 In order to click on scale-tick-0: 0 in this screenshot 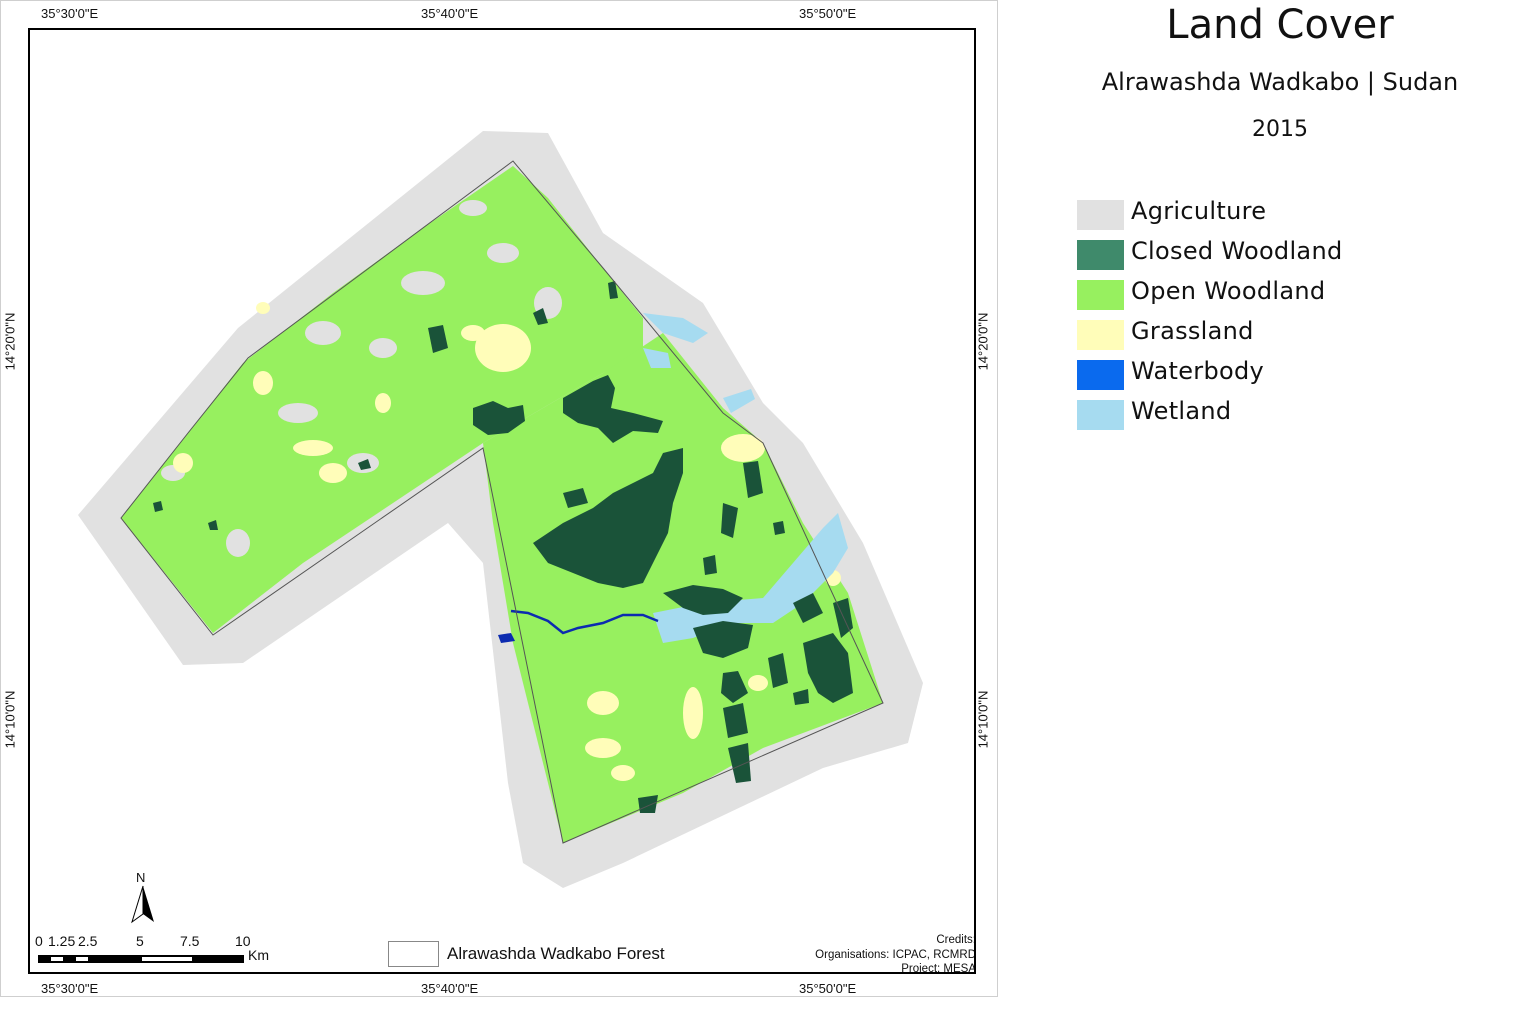, I will do `click(39, 941)`.